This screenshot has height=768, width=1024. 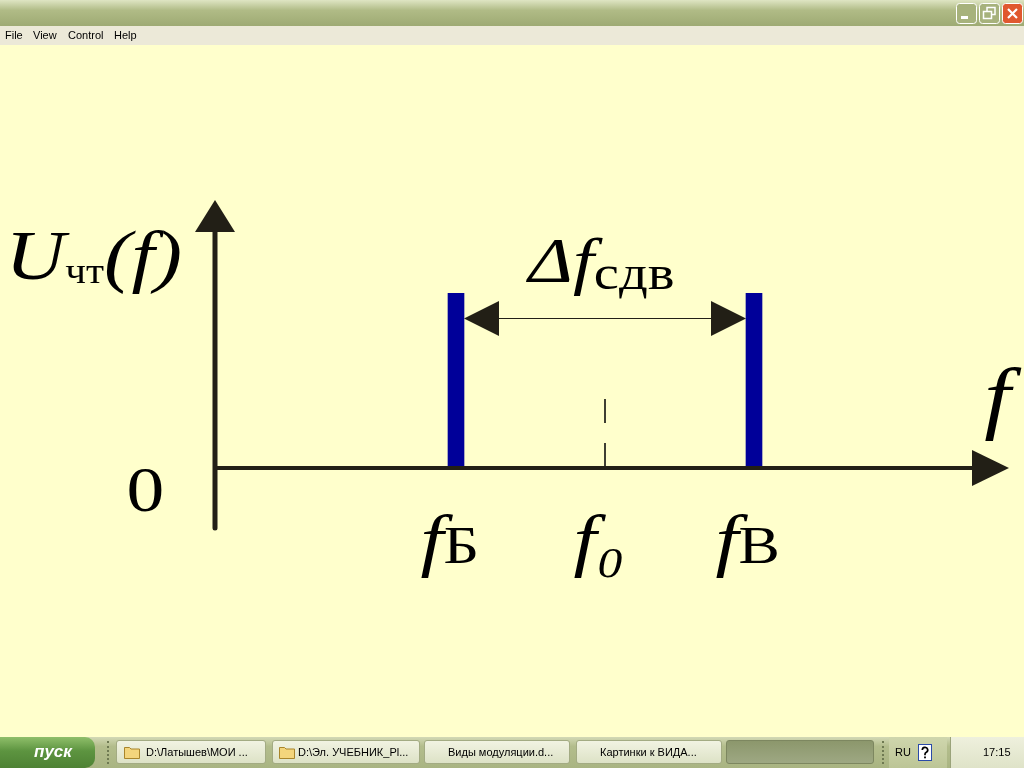 I want to click on text: 0, so click(x=145, y=490).